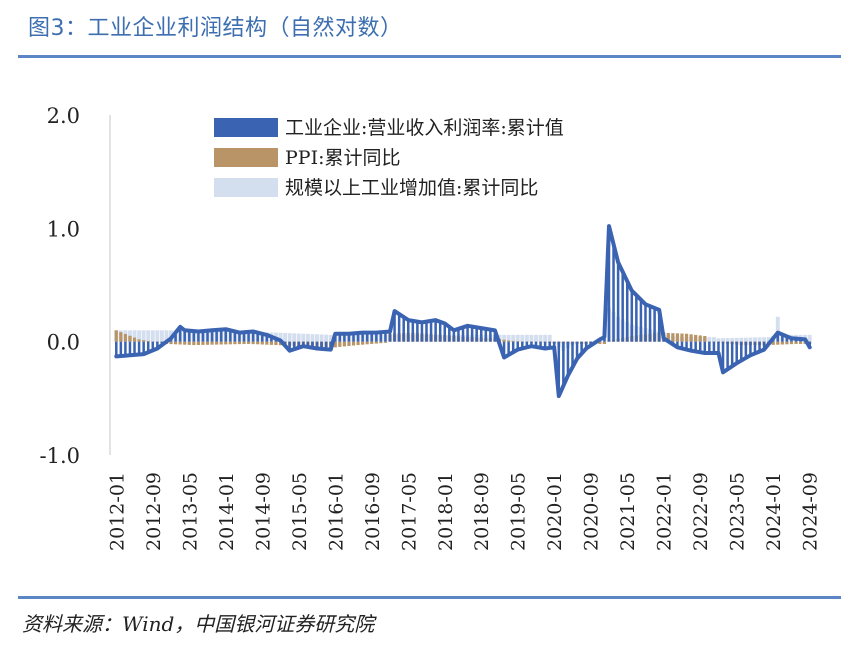  Describe the element at coordinates (246, 157) in the screenshot. I see `legend-swatch` at that location.